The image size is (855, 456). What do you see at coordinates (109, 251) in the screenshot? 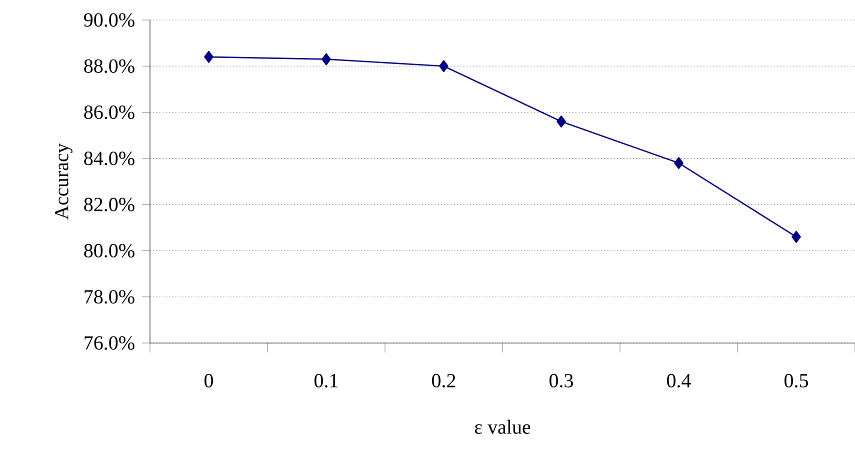
I see `y-tick-label: 80.0%` at bounding box center [109, 251].